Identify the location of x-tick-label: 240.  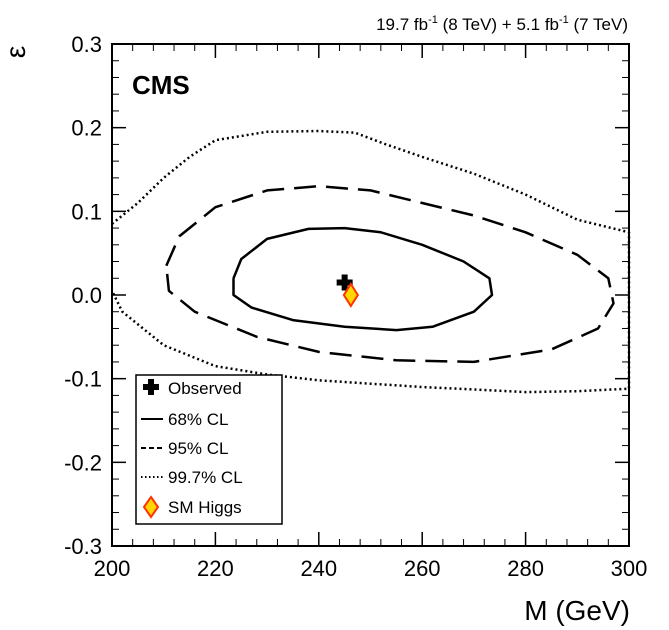
(318, 568).